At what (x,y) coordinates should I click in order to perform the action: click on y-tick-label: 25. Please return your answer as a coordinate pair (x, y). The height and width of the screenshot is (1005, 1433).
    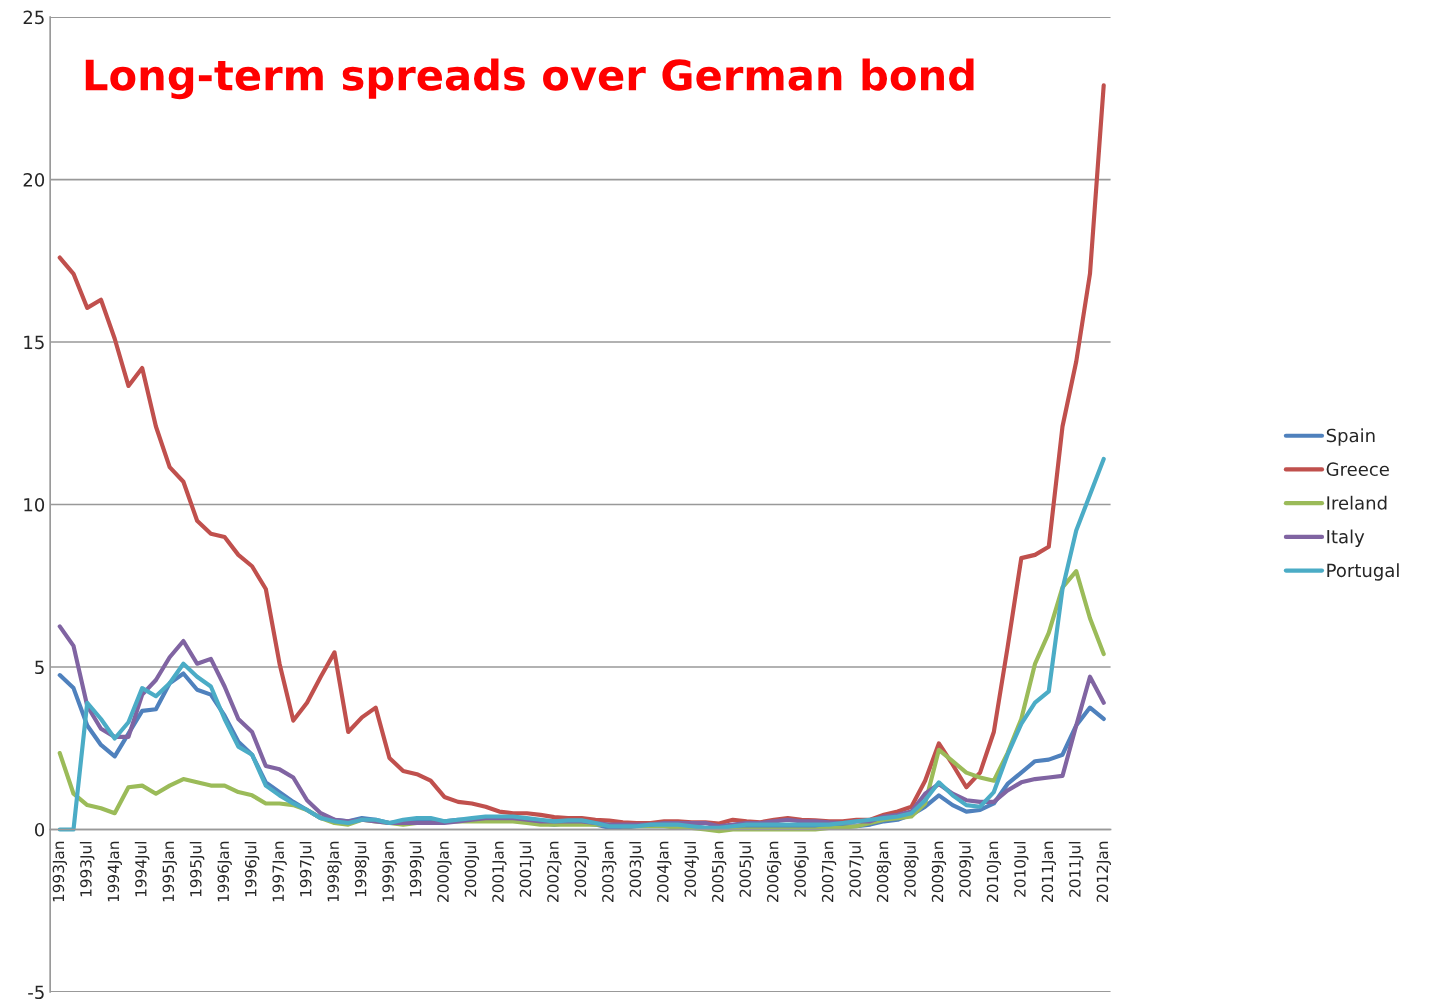
    Looking at the image, I should click on (33, 17).